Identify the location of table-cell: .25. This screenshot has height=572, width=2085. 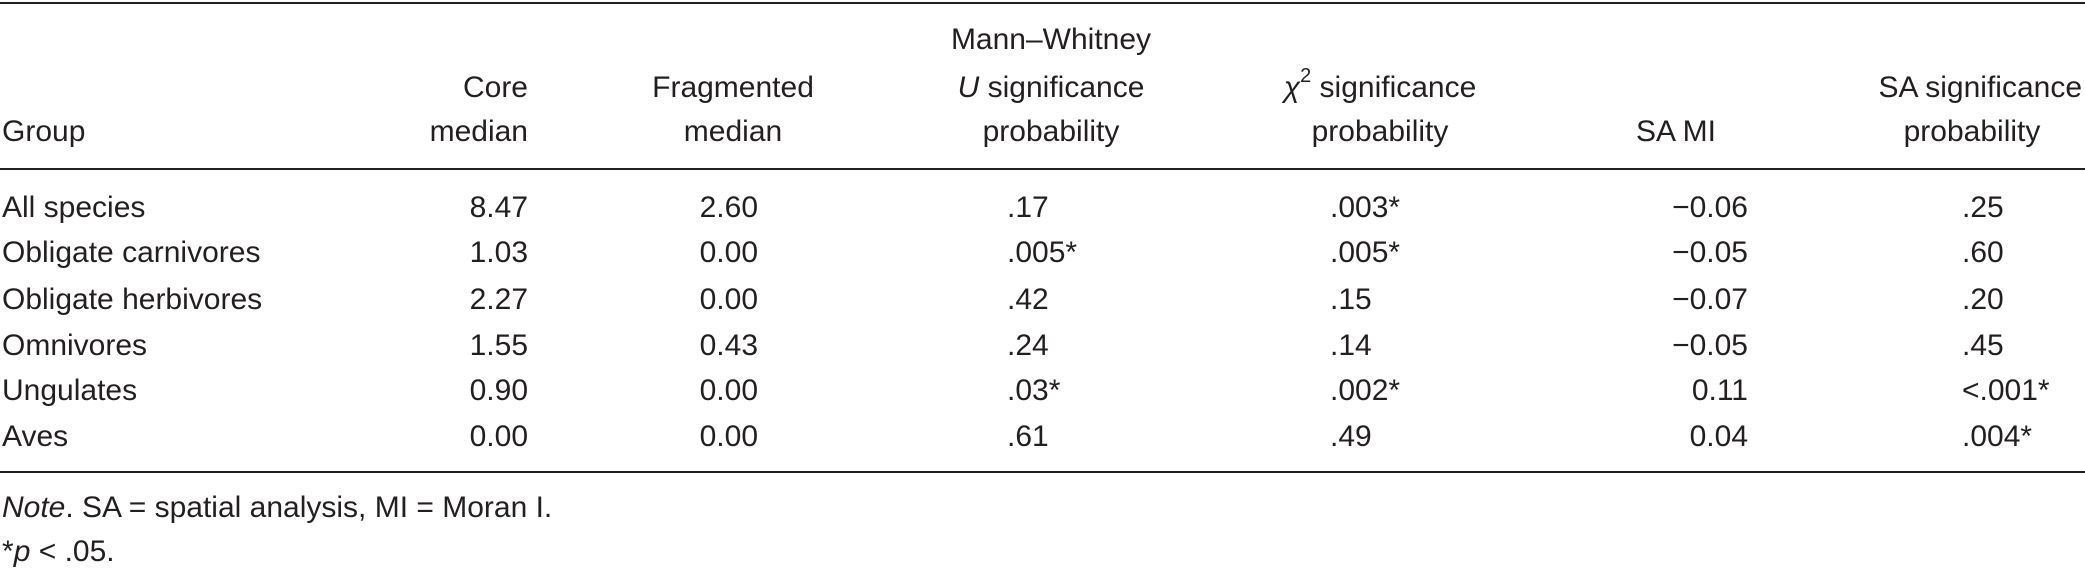
(1983, 207).